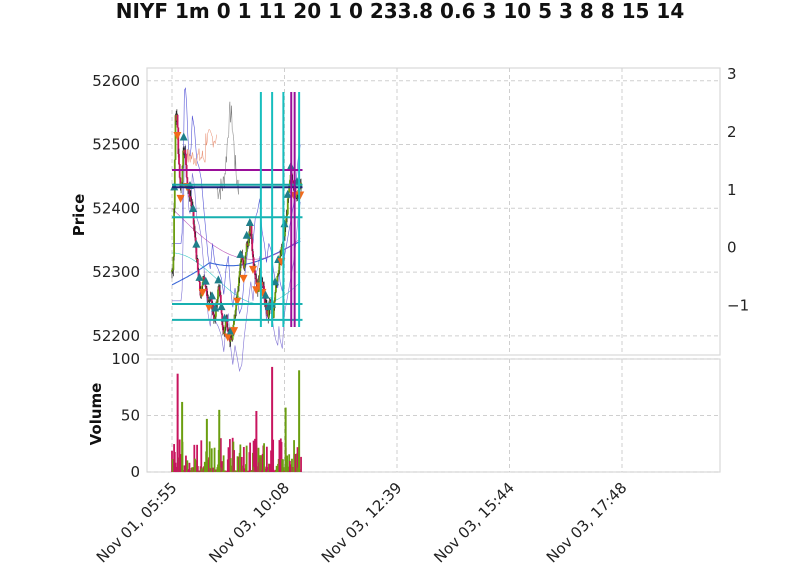 Image resolution: width=800 pixels, height=575 pixels. Describe the element at coordinates (236, 419) in the screenshot. I see `volume-bars` at that location.